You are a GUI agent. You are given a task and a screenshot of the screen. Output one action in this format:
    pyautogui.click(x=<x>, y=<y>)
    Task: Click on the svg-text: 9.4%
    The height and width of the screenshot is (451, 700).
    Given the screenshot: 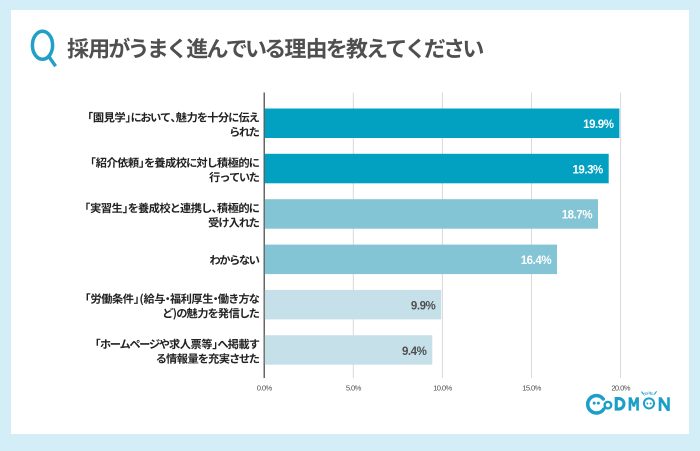 What is the action you would take?
    pyautogui.click(x=414, y=352)
    